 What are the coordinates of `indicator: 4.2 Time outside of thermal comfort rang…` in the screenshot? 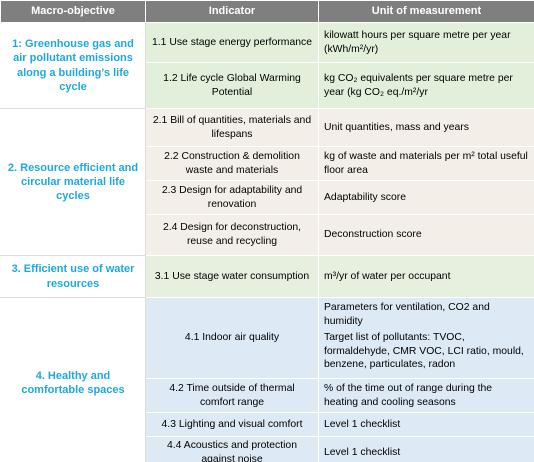 It's located at (232, 395).